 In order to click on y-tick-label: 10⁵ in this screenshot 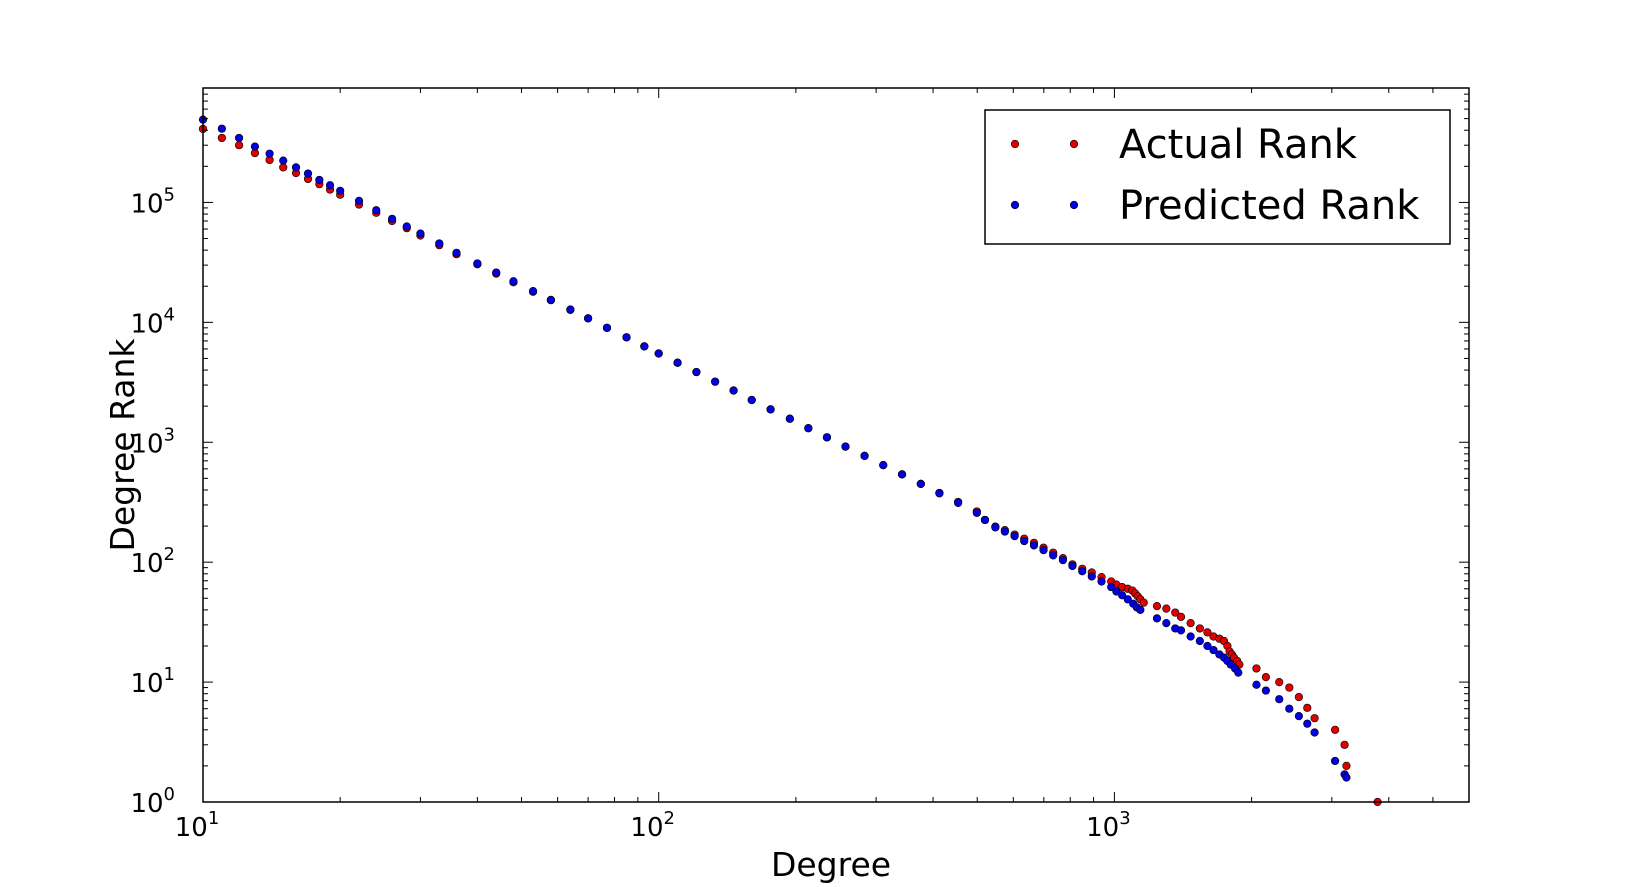, I will do `click(152, 201)`.